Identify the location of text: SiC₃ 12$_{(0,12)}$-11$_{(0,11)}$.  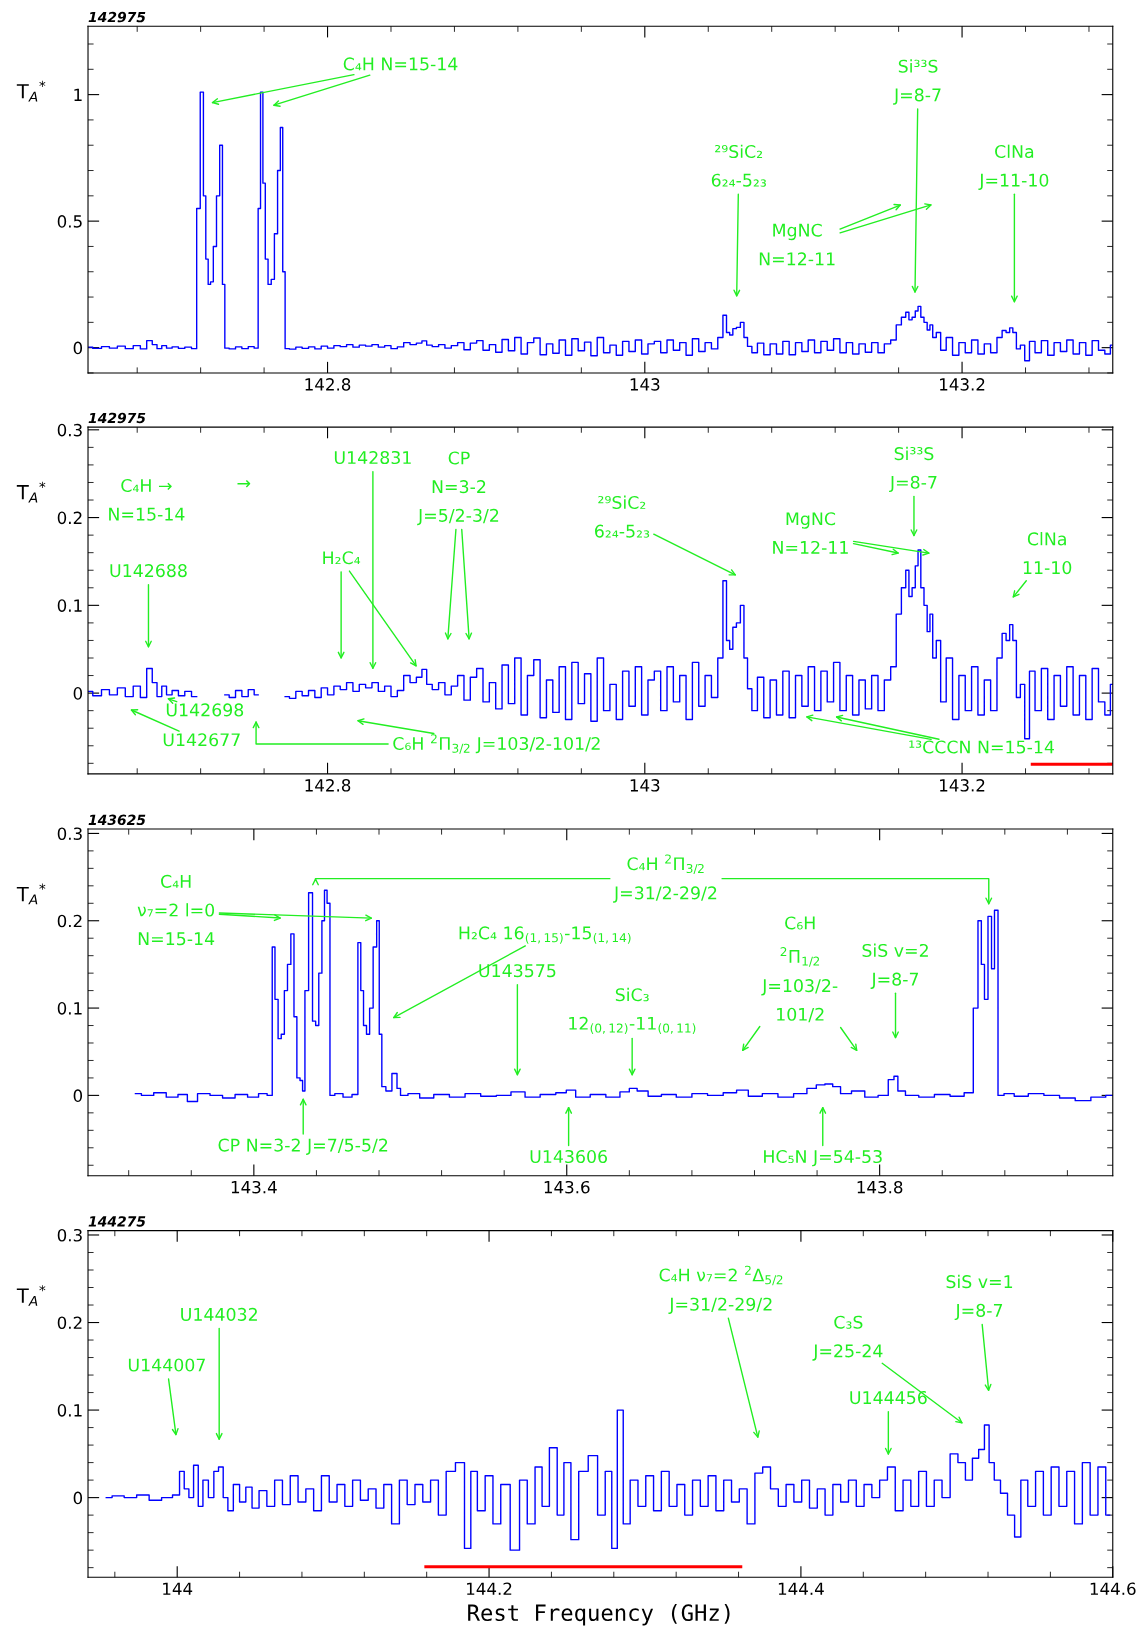
(632, 1011).